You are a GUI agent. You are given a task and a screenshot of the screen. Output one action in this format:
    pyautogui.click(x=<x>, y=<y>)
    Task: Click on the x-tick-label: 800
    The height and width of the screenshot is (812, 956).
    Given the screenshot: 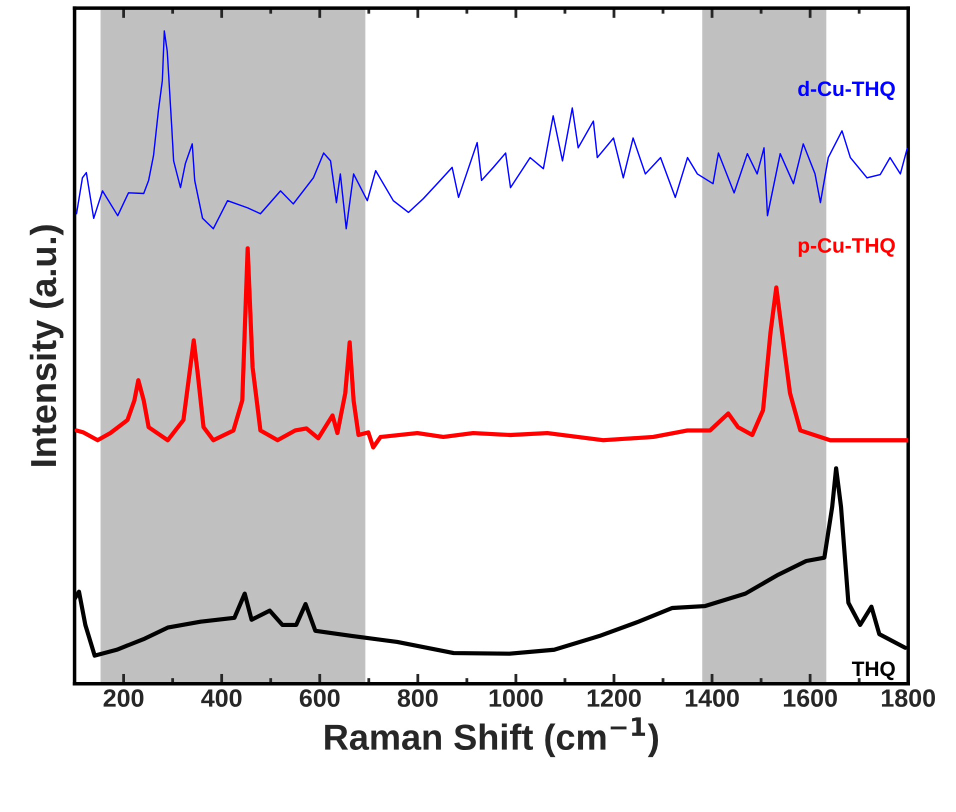 What is the action you would take?
    pyautogui.click(x=418, y=698)
    